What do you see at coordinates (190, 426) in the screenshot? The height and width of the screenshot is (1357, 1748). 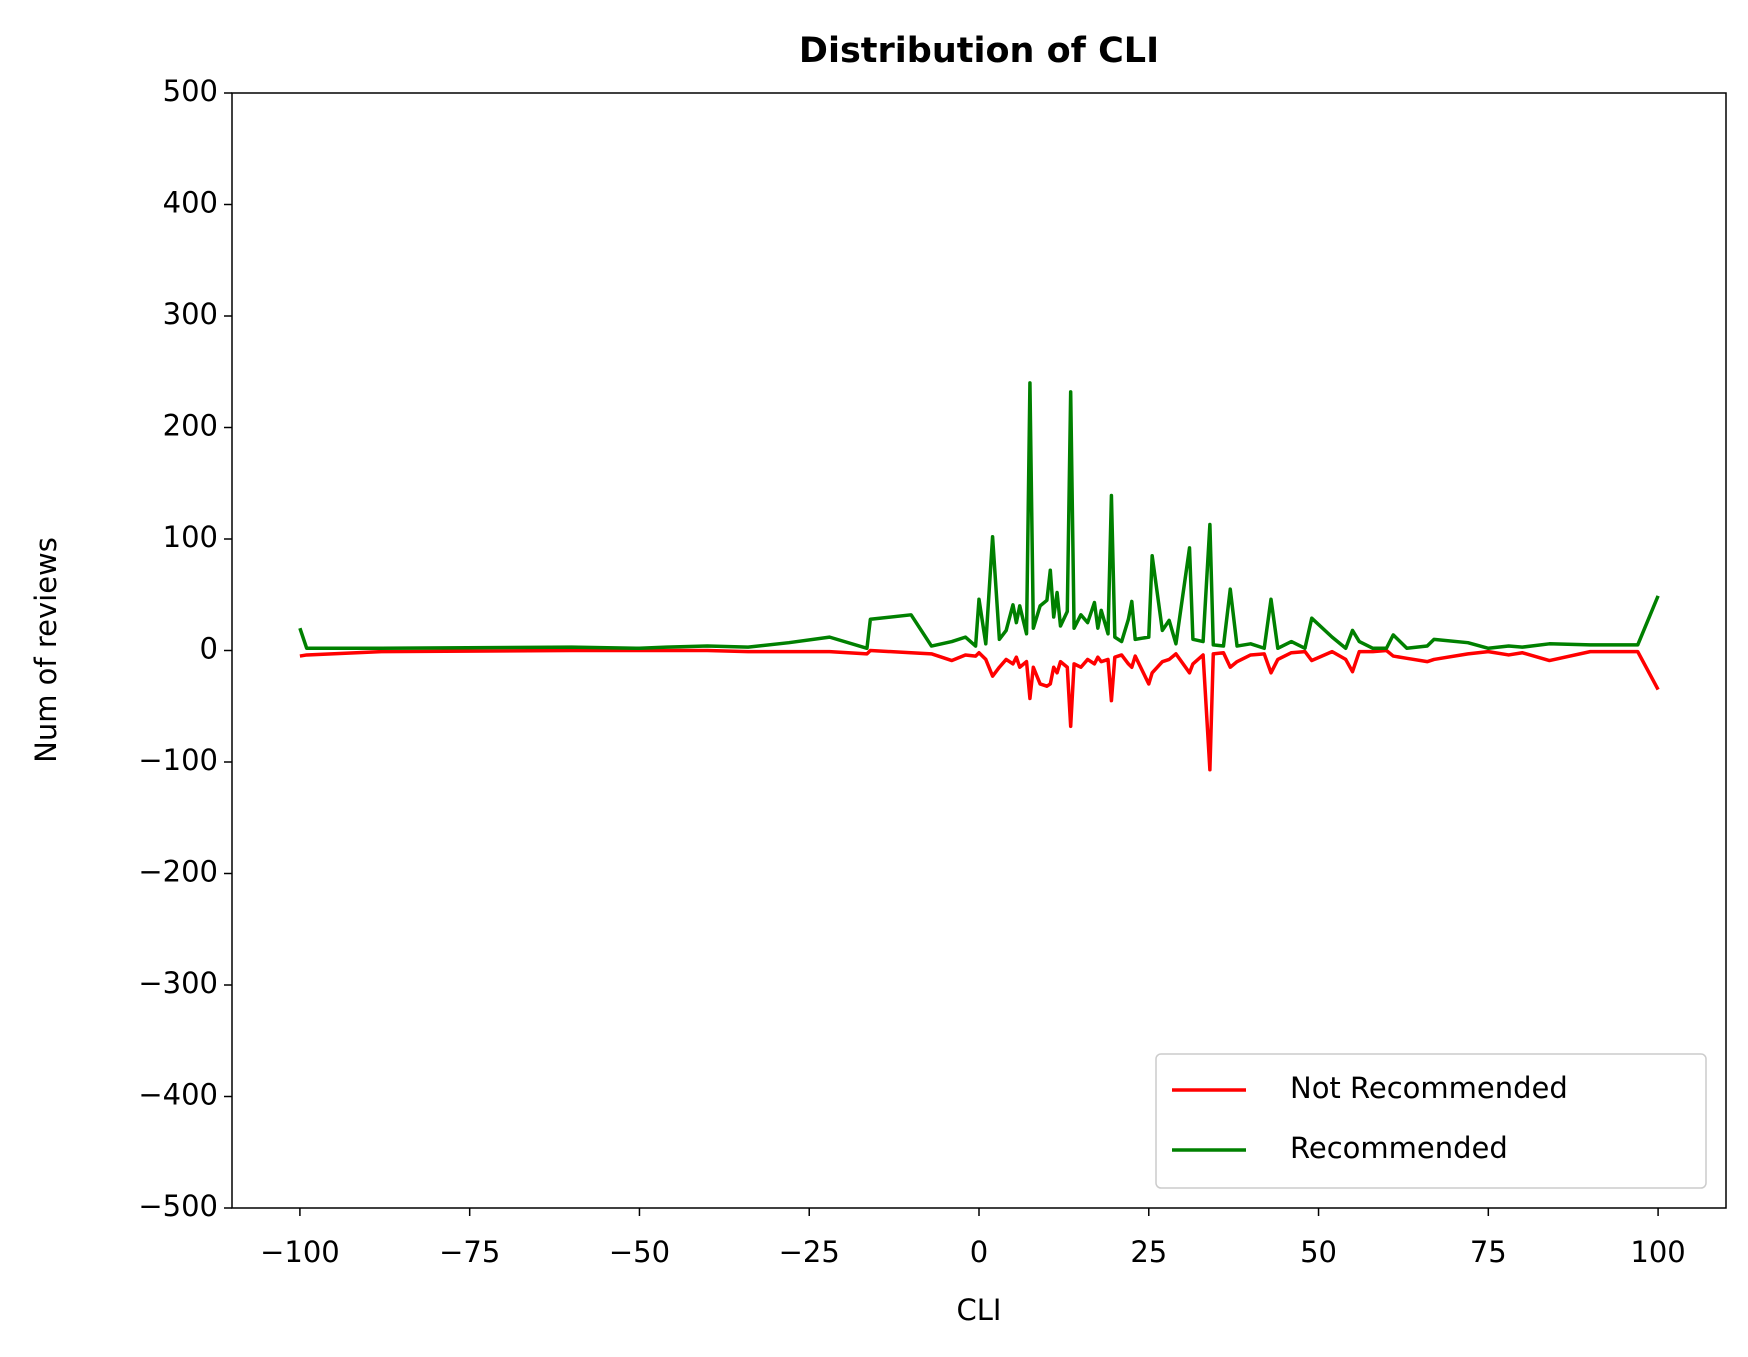 I see `y-tick-label: 200` at bounding box center [190, 426].